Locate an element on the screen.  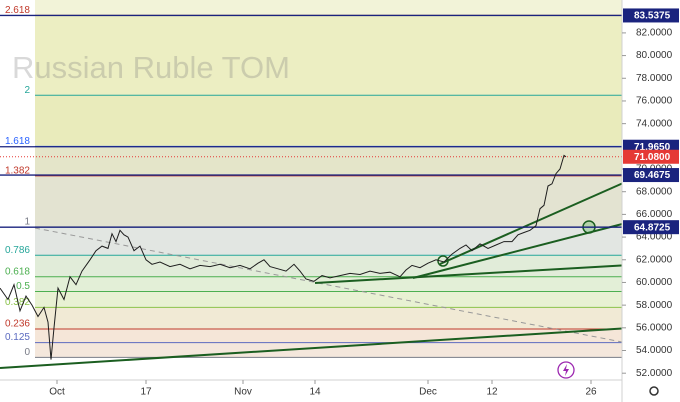
marker-circle is located at coordinates (443, 261).